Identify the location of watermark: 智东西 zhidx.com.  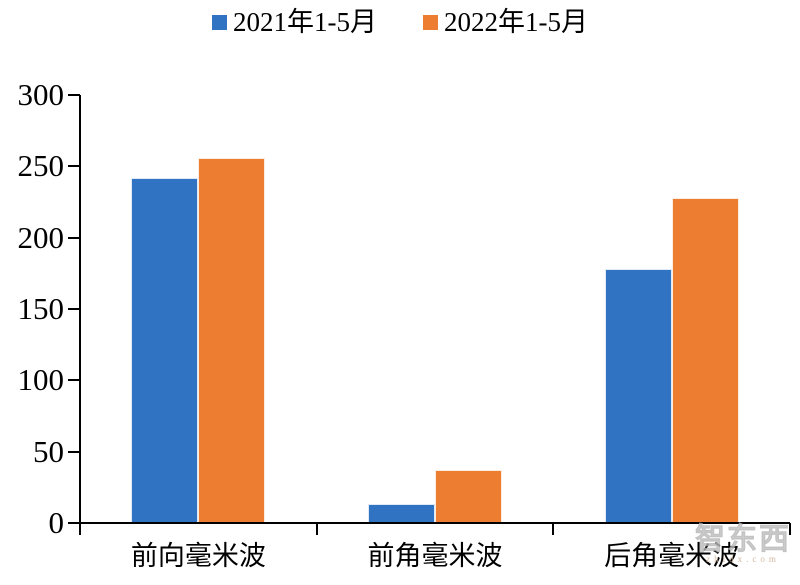
(743, 543).